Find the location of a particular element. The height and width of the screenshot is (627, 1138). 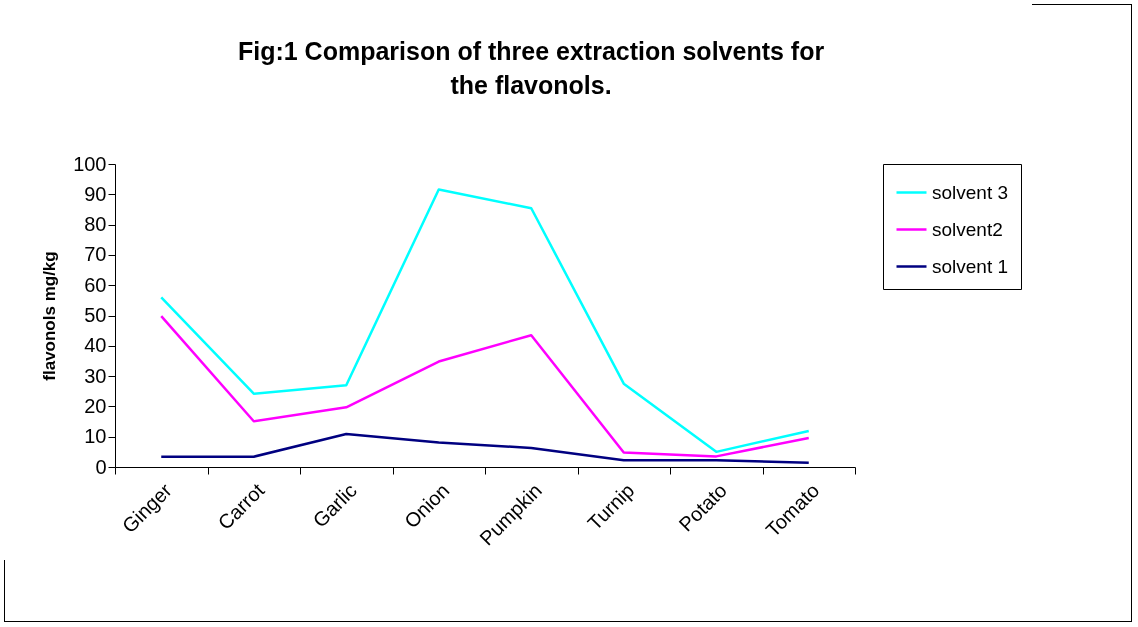

y-tick-label: 30 is located at coordinates (95, 375).